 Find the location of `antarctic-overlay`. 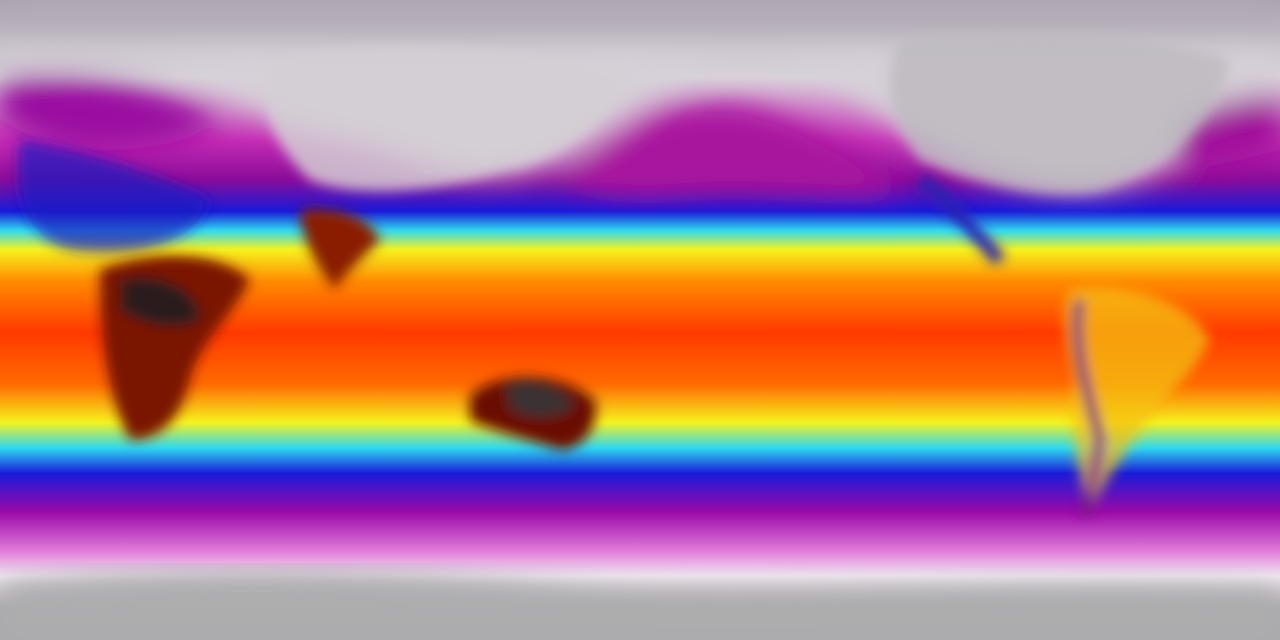

antarctic-overlay is located at coordinates (640, 605).